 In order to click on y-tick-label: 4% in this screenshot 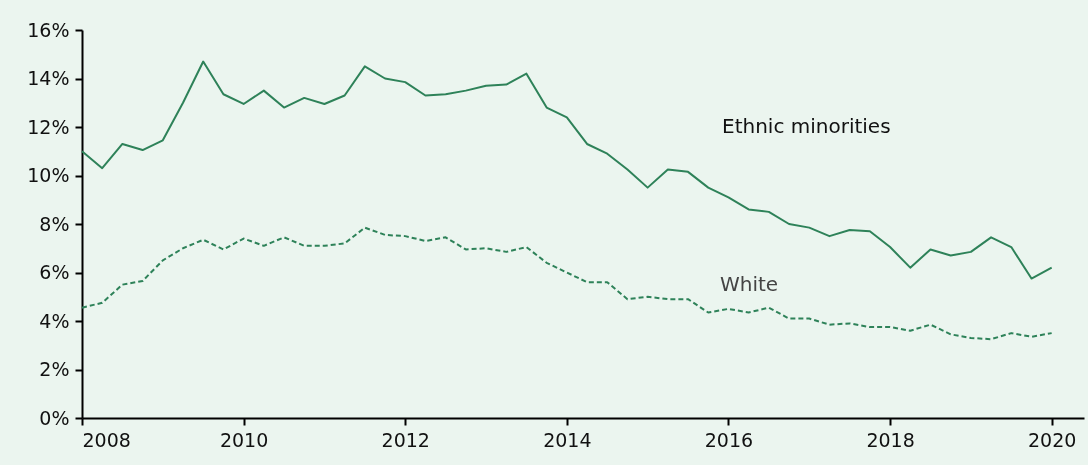, I will do `click(54, 320)`.